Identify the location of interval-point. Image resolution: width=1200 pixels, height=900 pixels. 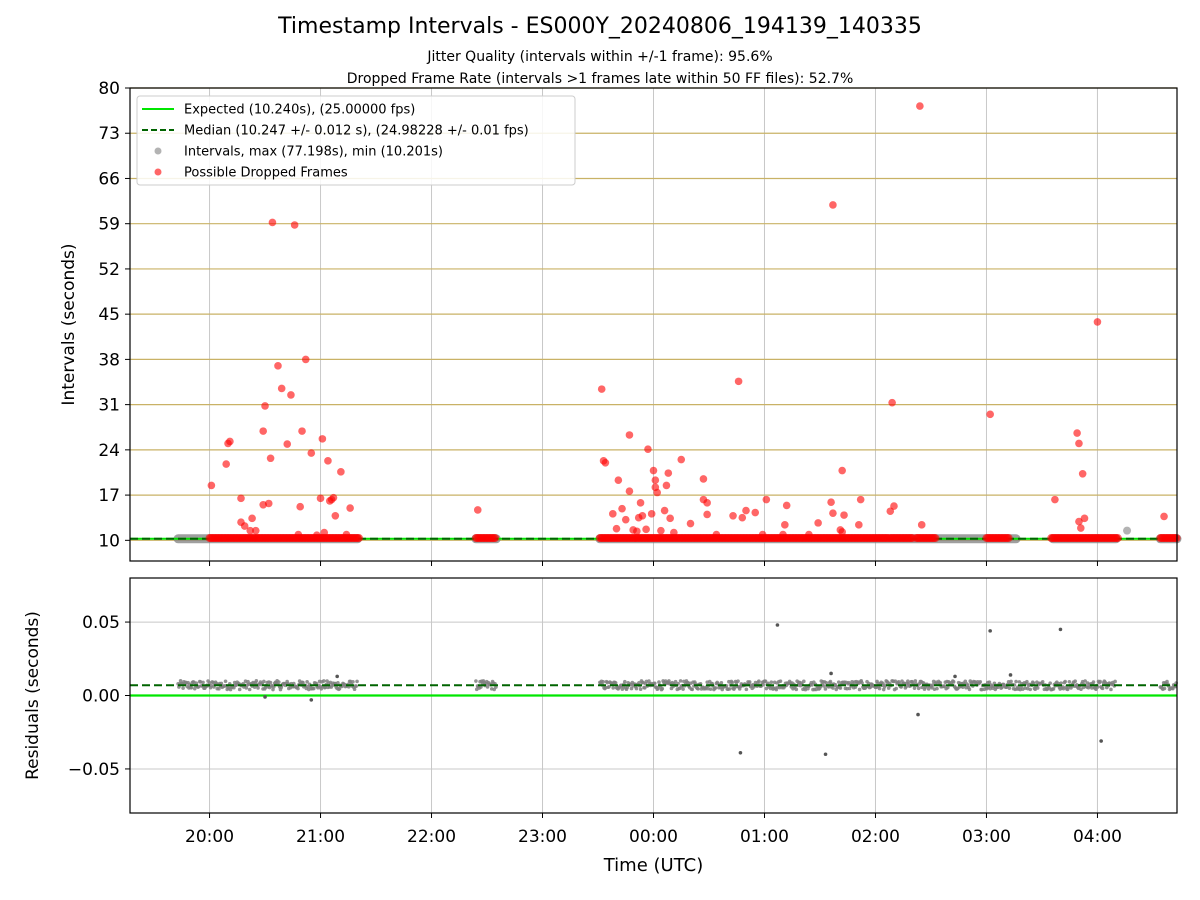
(1127, 530).